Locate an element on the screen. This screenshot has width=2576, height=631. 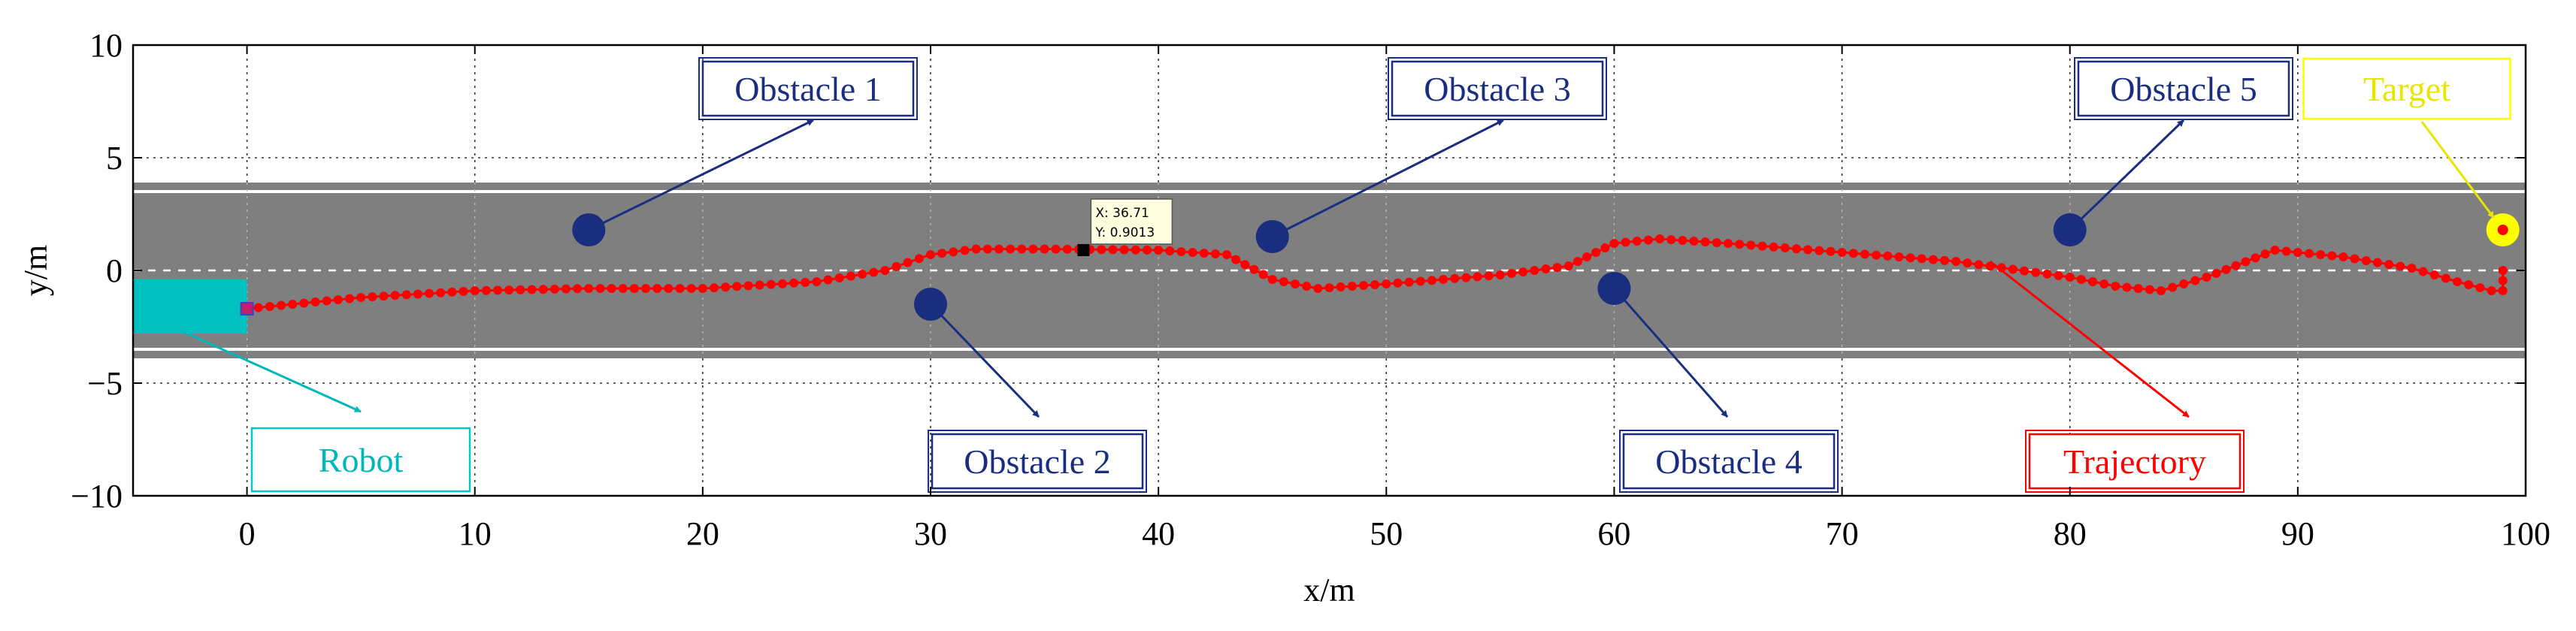
datatip-y-text: Y: 0.9013 is located at coordinates (1124, 232).